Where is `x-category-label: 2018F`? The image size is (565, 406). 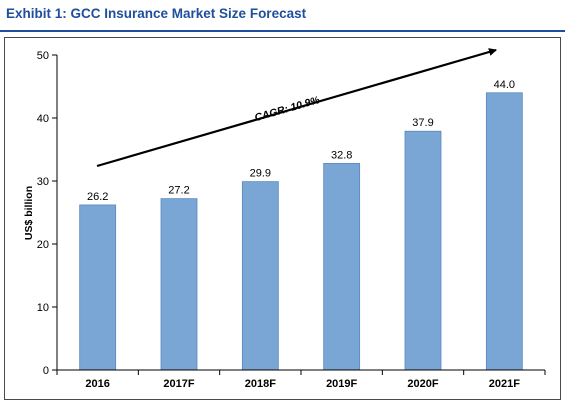 x-category-label: 2018F is located at coordinates (260, 384).